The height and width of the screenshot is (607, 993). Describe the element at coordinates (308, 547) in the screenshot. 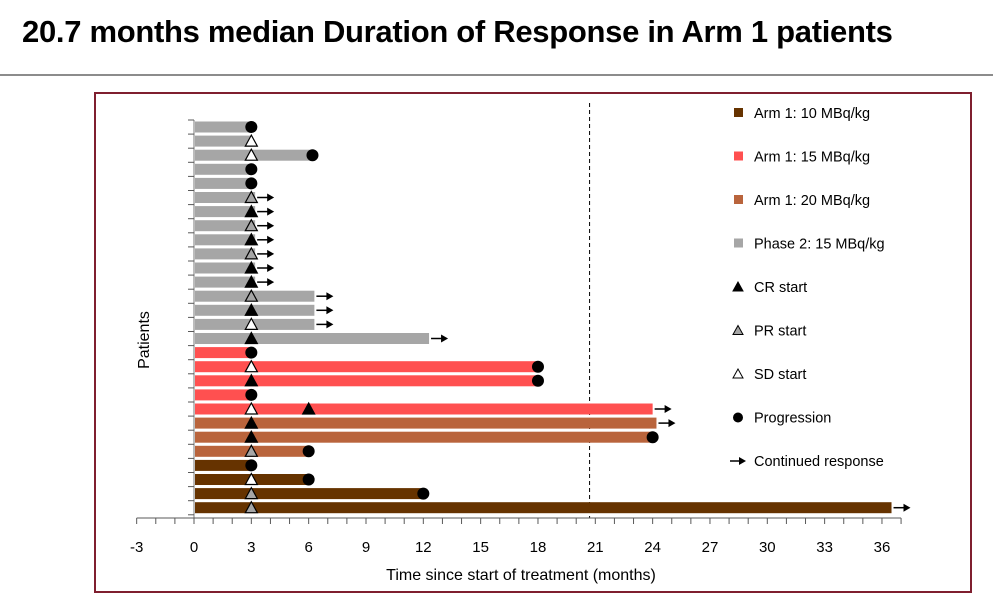

I see `x-tick-label: 6` at that location.